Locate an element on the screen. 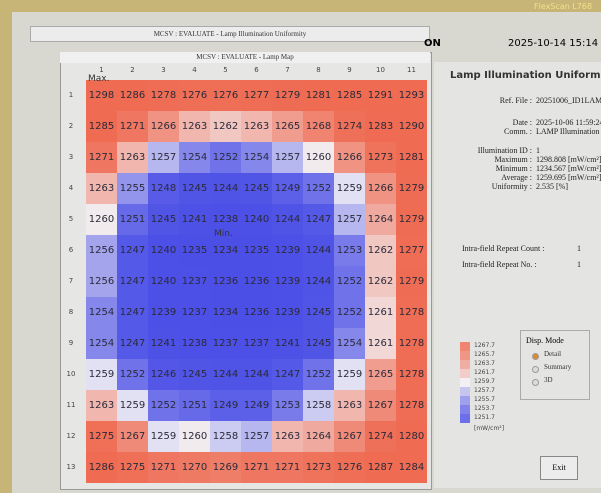 This screenshot has width=601, height=493. heatmap-cell: 1263 is located at coordinates (256, 126).